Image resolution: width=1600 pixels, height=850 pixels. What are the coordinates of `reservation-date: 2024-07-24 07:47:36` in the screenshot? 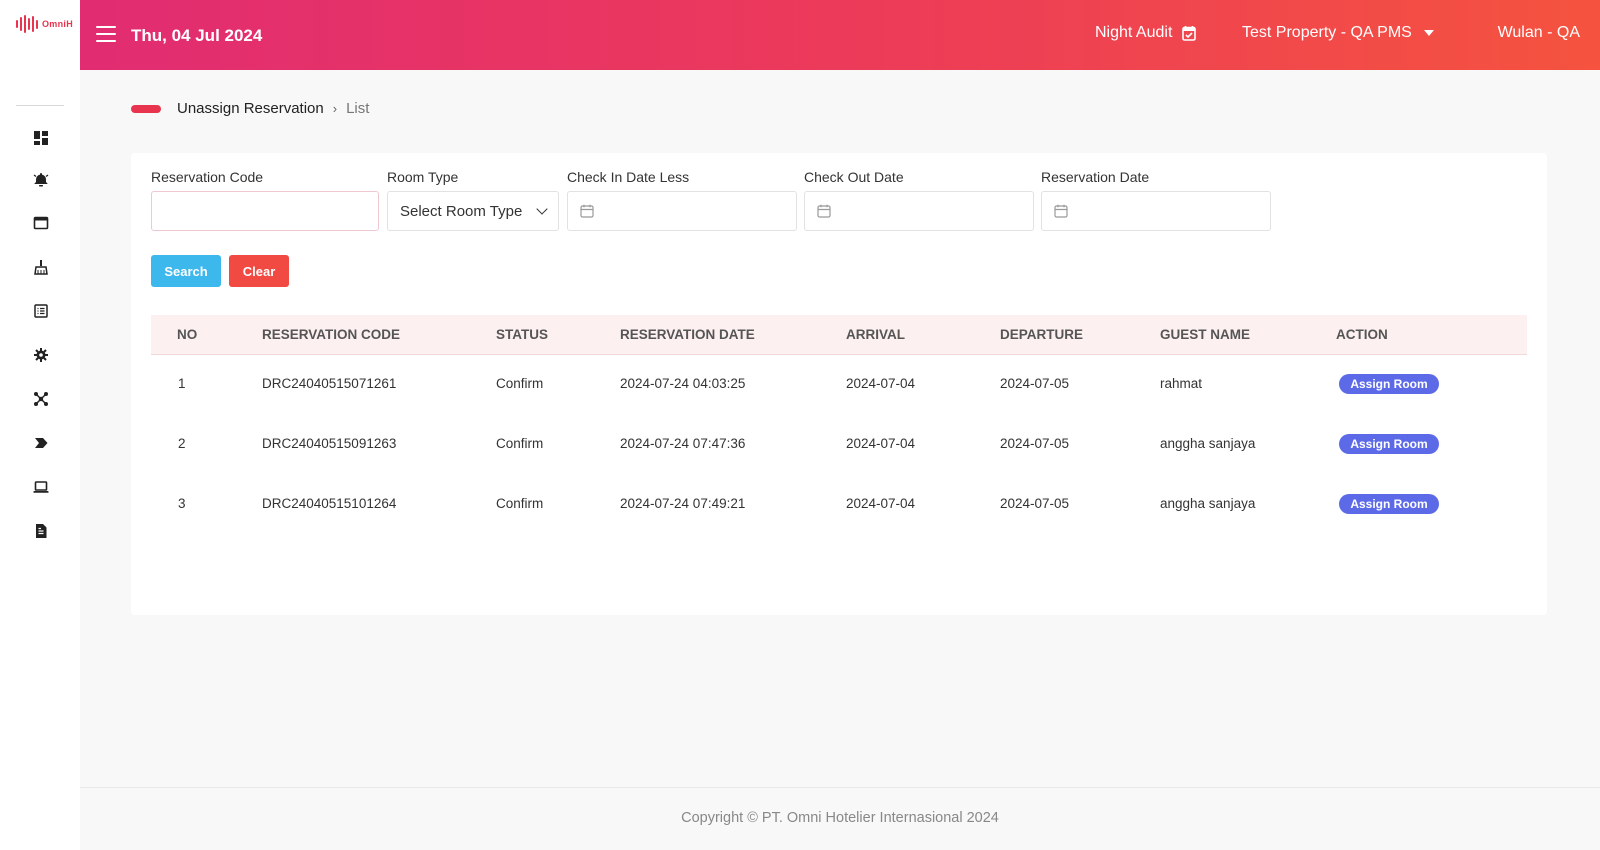 It's located at (683, 443).